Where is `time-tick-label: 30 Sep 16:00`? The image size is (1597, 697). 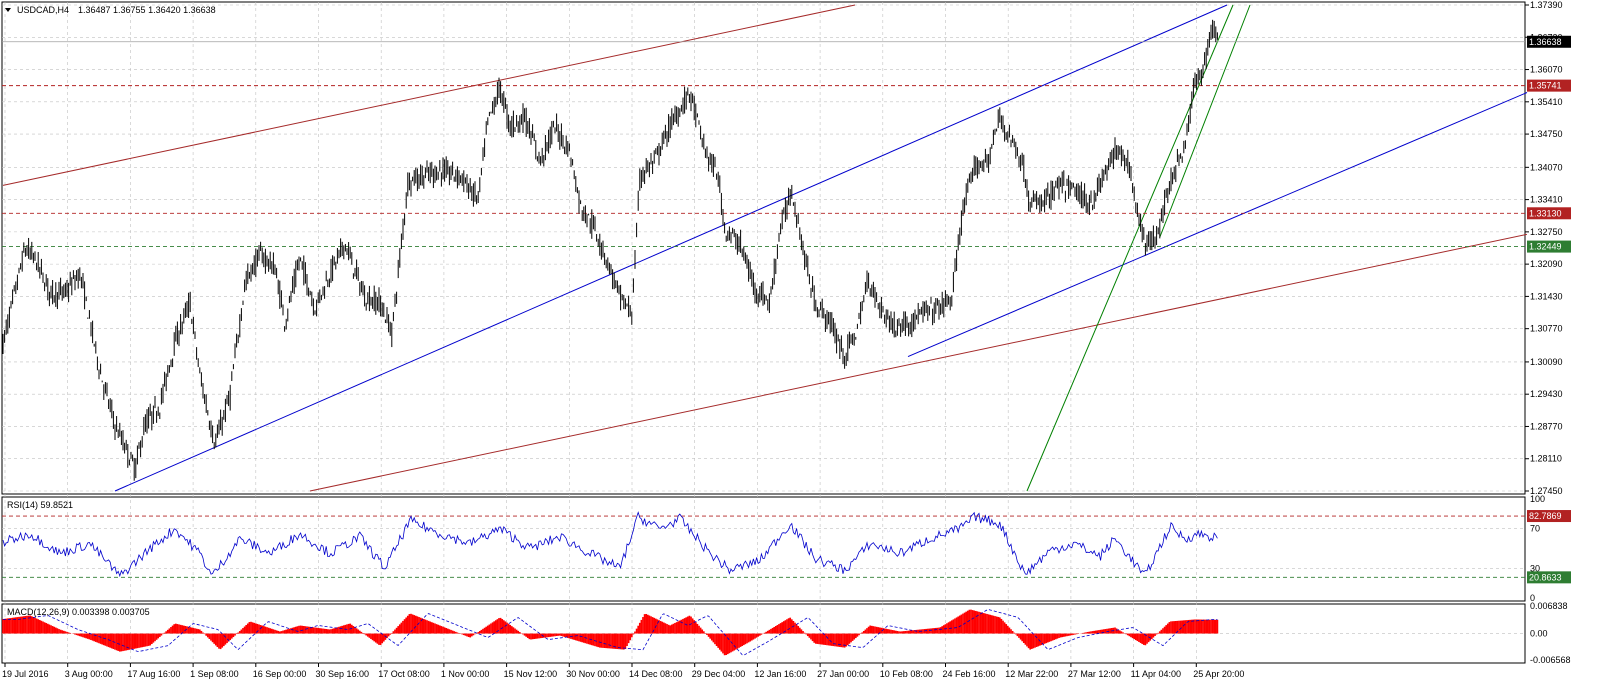 time-tick-label: 30 Sep 16:00 is located at coordinates (343, 674).